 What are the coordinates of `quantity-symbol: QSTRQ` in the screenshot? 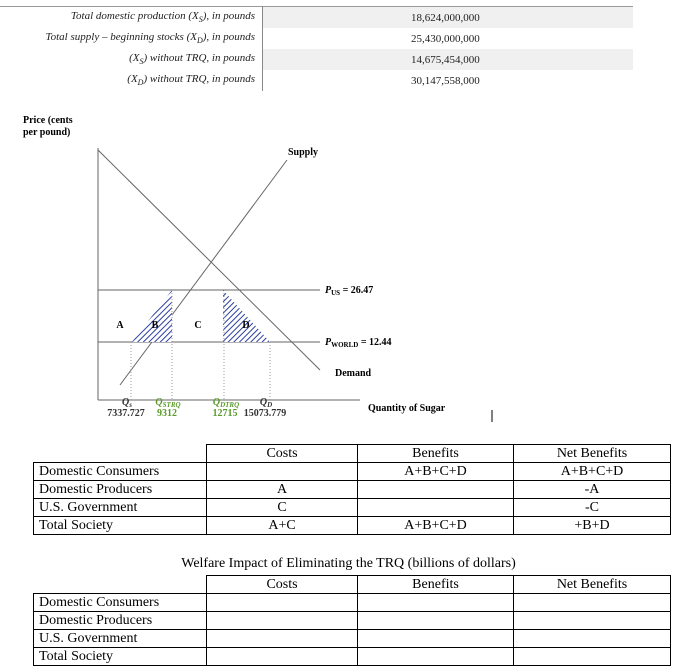 It's located at (167, 403).